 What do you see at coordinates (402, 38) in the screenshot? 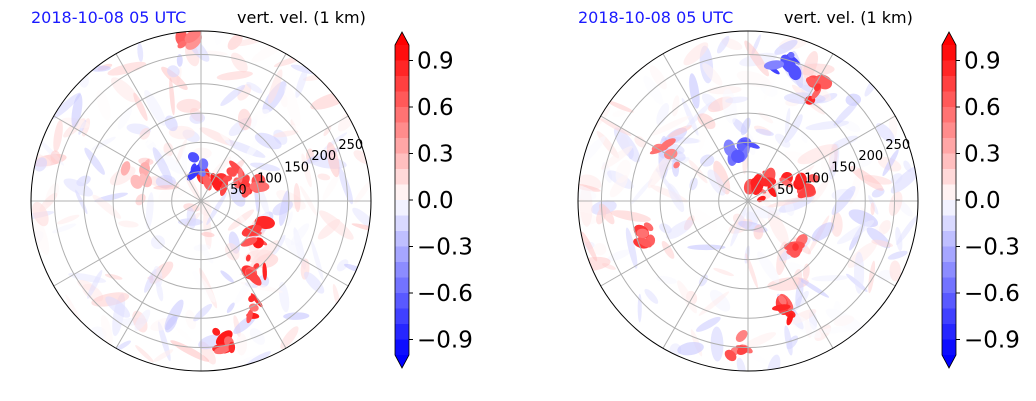
I see `colorbar-extend-max` at bounding box center [402, 38].